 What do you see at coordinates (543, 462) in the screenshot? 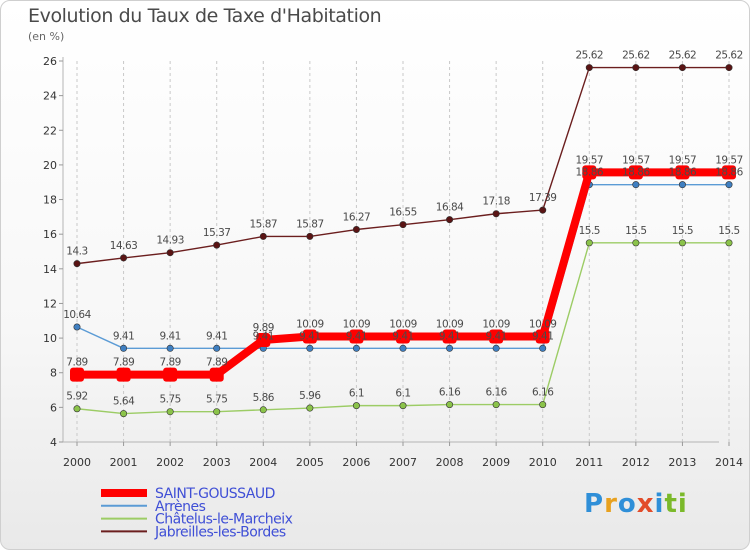
I see `x-tick-label: 2010` at bounding box center [543, 462].